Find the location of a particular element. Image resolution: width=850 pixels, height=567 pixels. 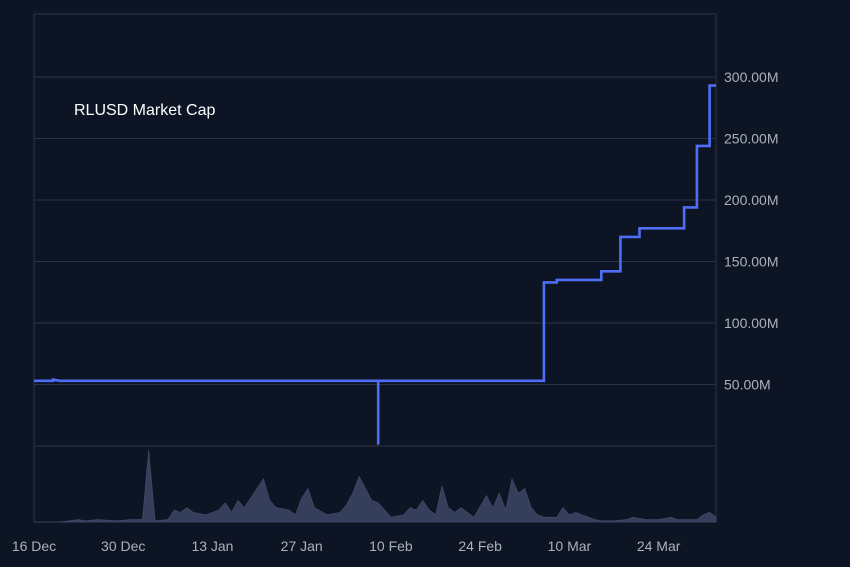

x-tick-label: 10 Feb is located at coordinates (391, 546).